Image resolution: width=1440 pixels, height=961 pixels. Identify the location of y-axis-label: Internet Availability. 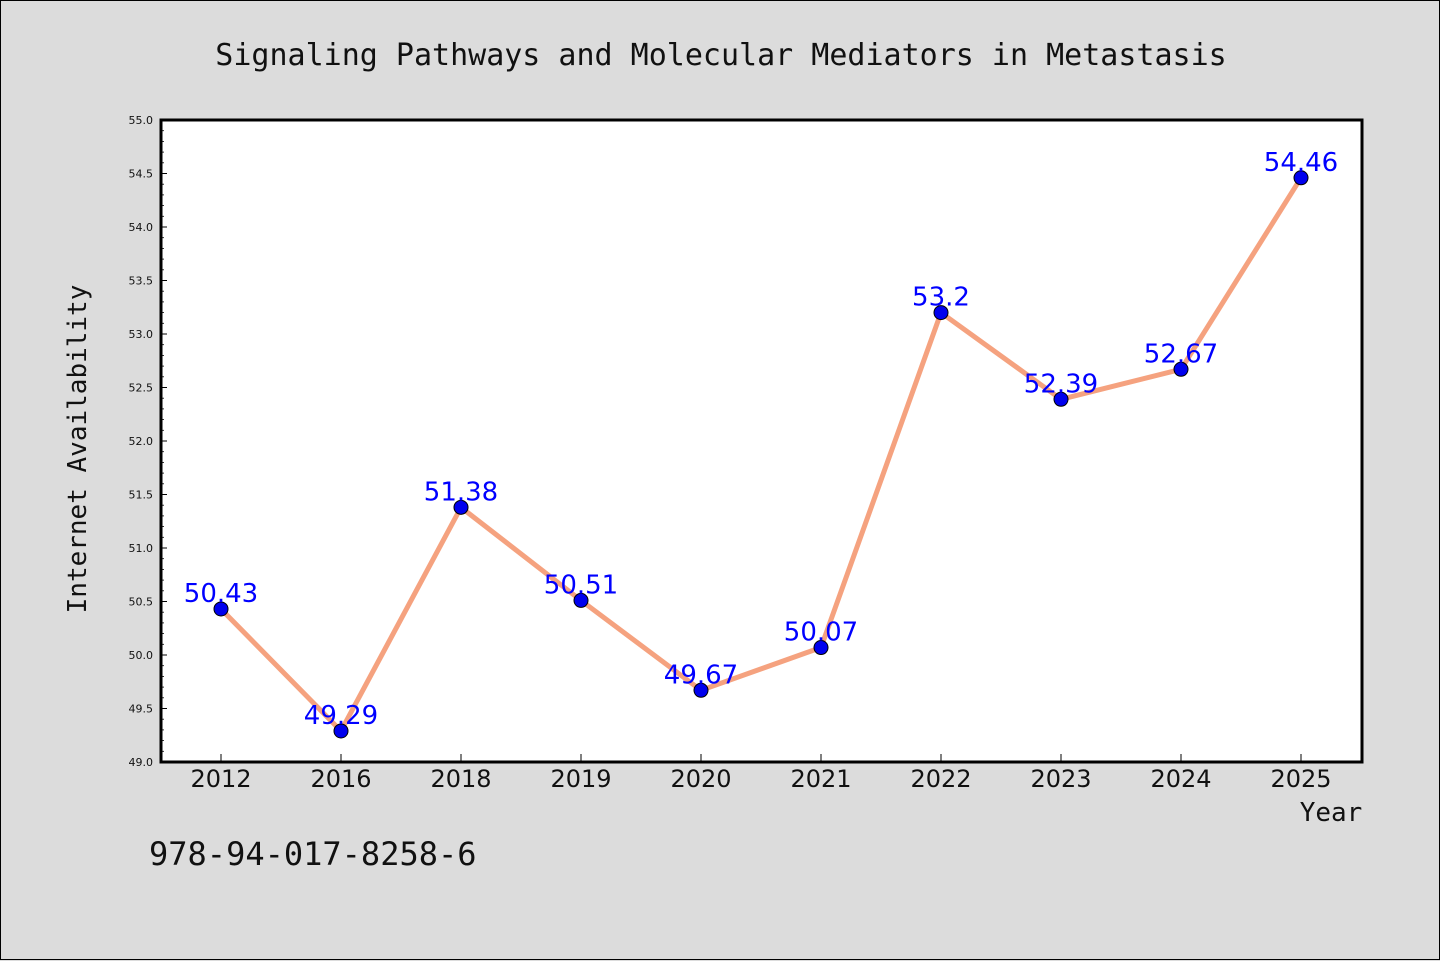
(78, 449).